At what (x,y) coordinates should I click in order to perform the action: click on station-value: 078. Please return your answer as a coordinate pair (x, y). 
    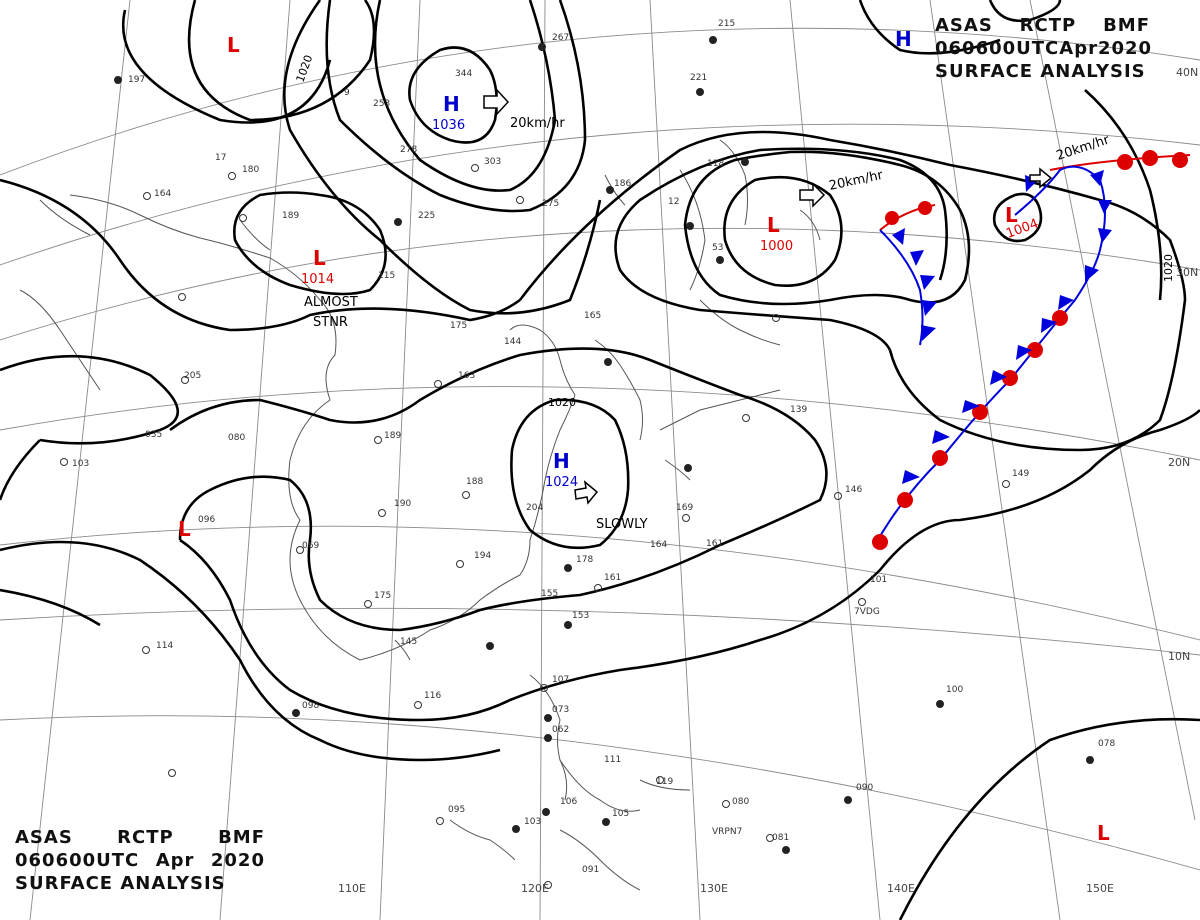
    Looking at the image, I should click on (1106, 744).